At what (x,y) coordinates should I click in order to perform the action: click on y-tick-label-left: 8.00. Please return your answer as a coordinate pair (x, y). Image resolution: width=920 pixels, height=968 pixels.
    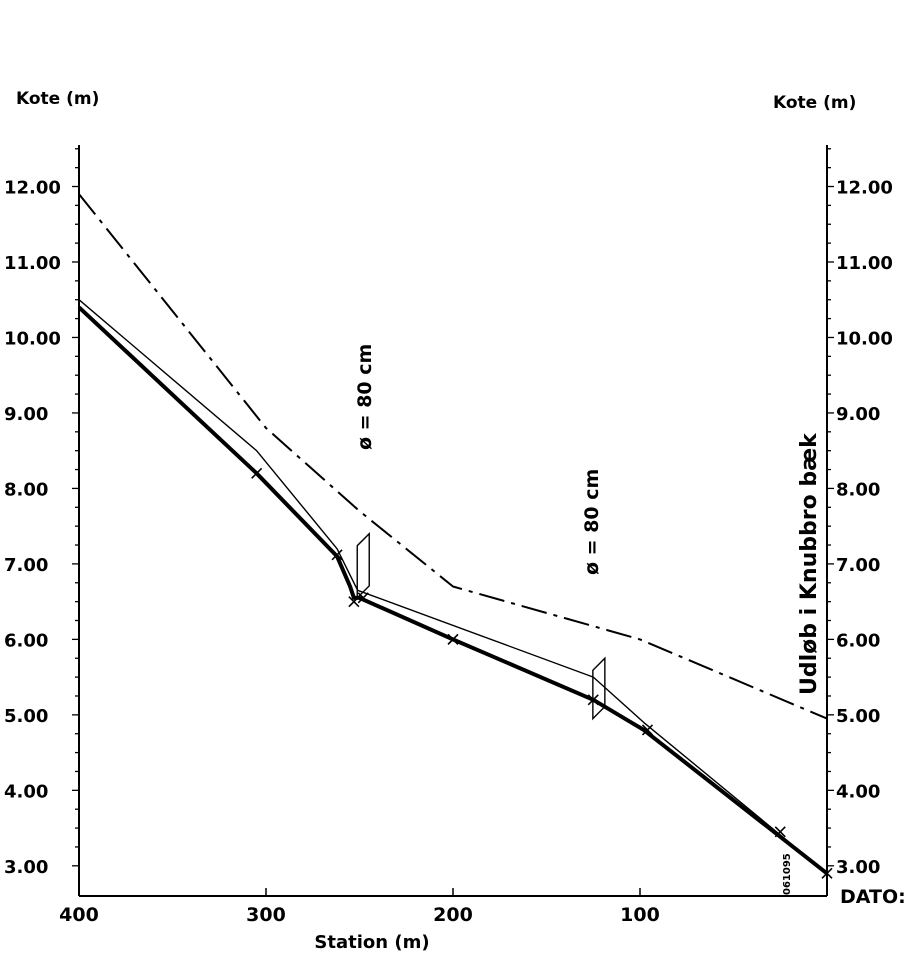
    Looking at the image, I should click on (26, 489).